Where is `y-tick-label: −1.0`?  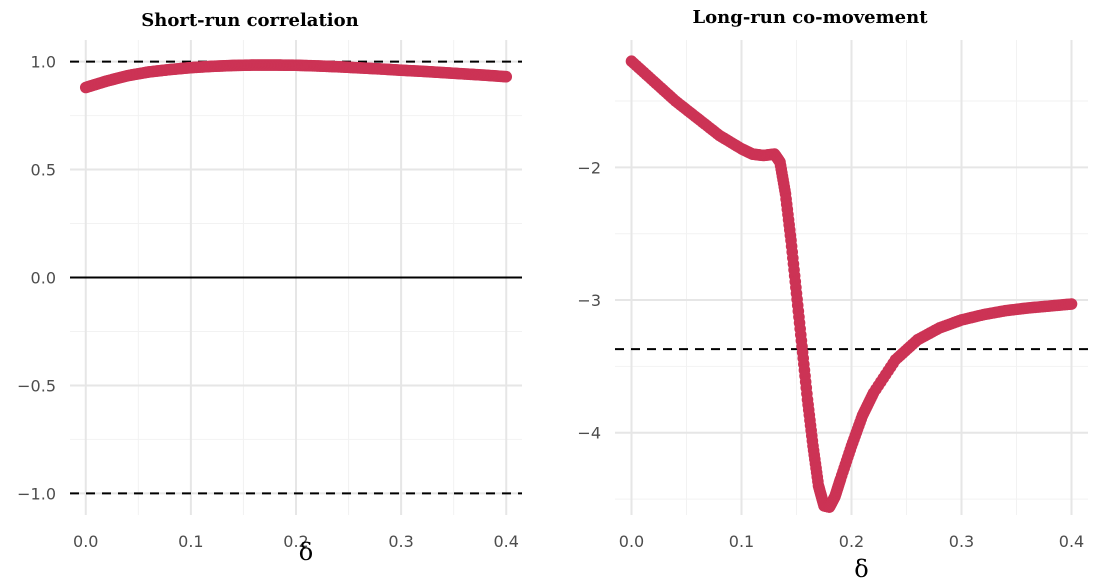 y-tick-label: −1.0 is located at coordinates (36, 493).